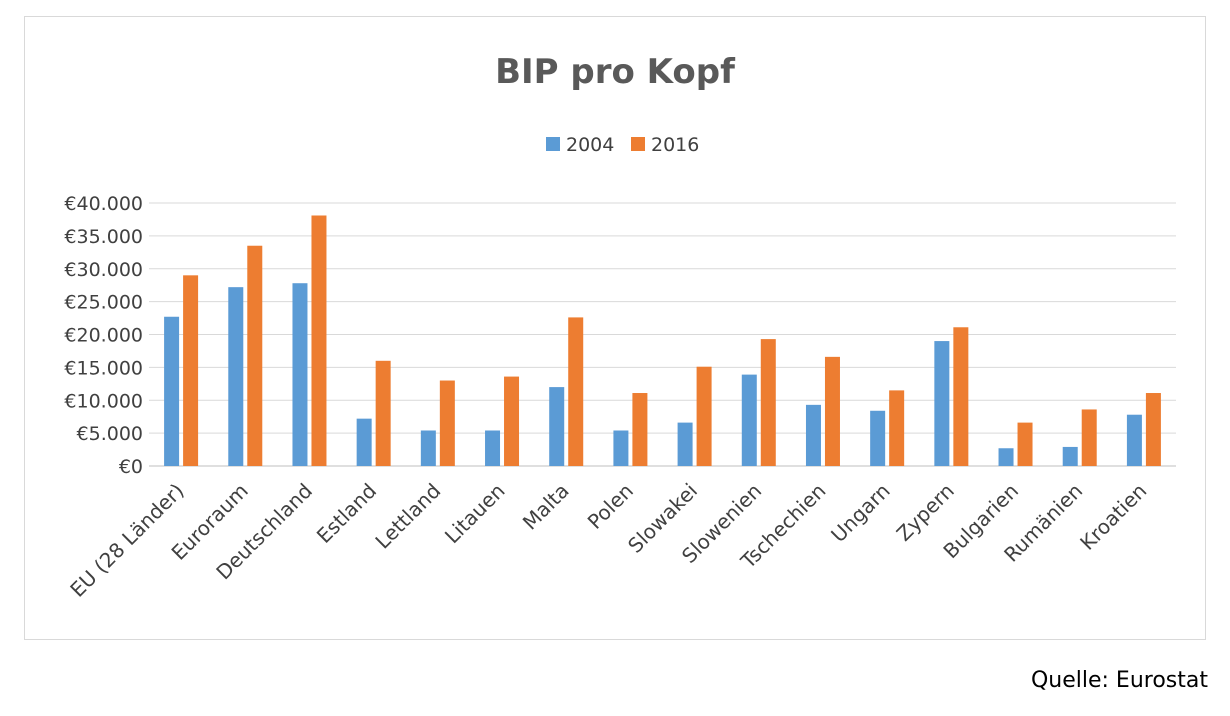  I want to click on x-category-label: Lettland, so click(407, 516).